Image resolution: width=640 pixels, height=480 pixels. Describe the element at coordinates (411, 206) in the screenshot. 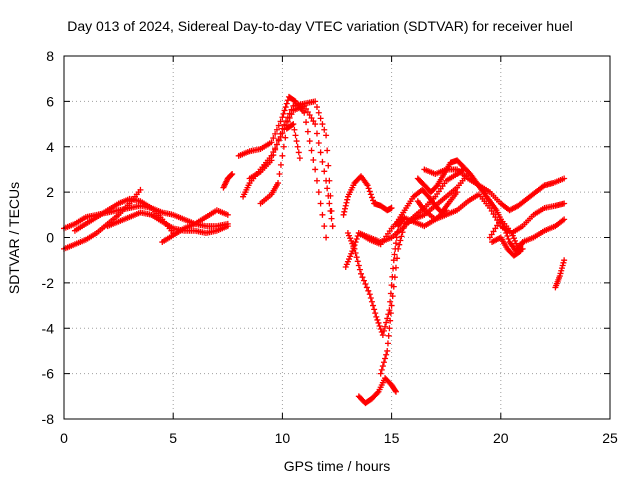

I see `series-track-p` at that location.